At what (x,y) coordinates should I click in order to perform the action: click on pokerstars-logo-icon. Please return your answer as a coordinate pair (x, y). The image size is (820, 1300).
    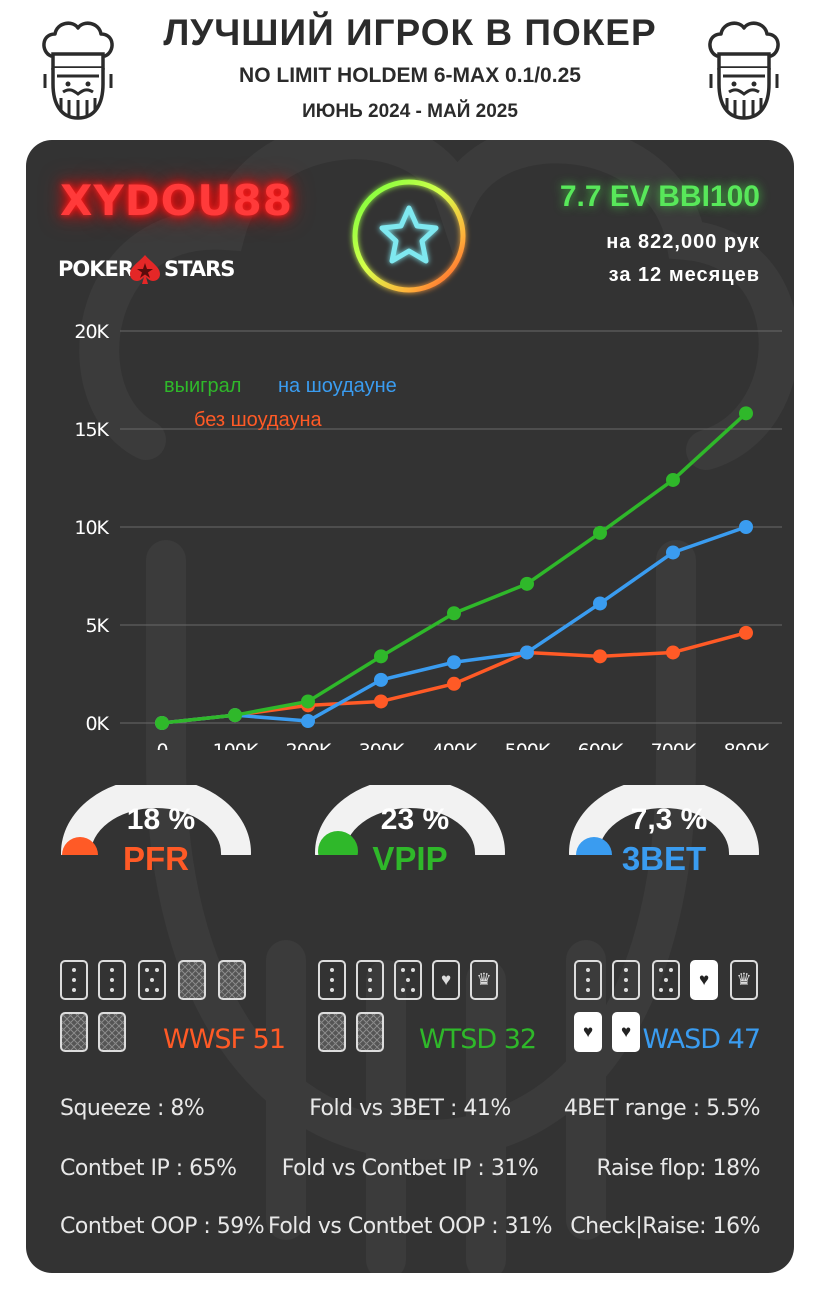
    Looking at the image, I should click on (145, 269).